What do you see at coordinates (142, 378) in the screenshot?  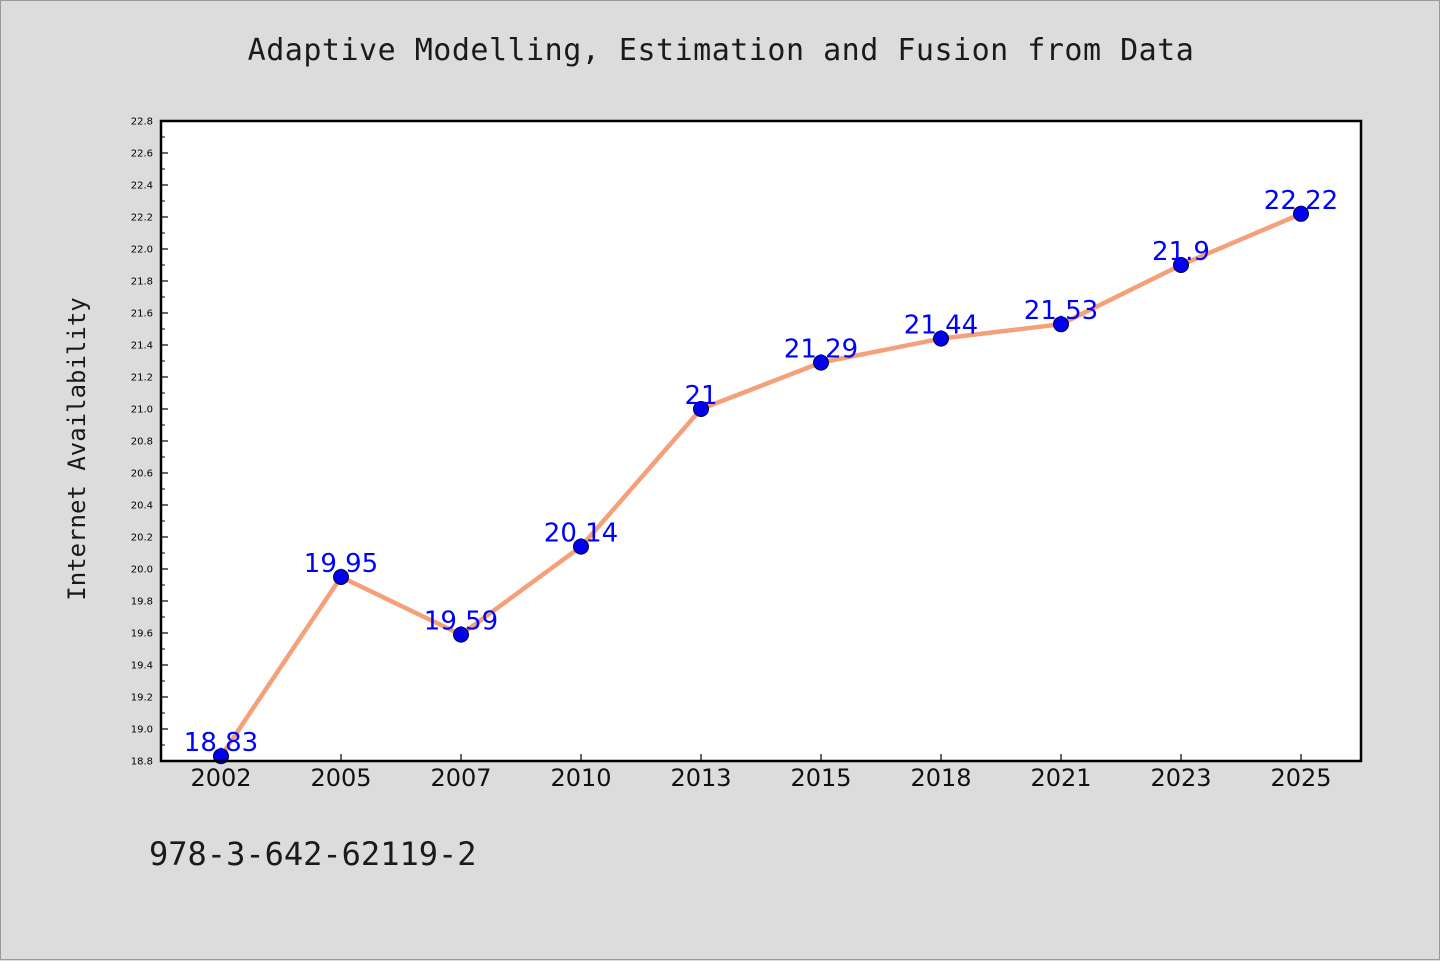 I see `y-tick-label: 21.2` at bounding box center [142, 378].